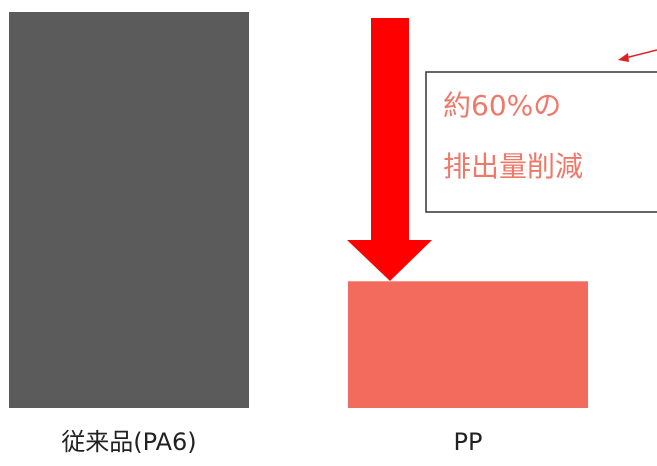 This screenshot has height=466, width=657. I want to click on reduction-callout: 約60%の 排出量削減, so click(541, 142).